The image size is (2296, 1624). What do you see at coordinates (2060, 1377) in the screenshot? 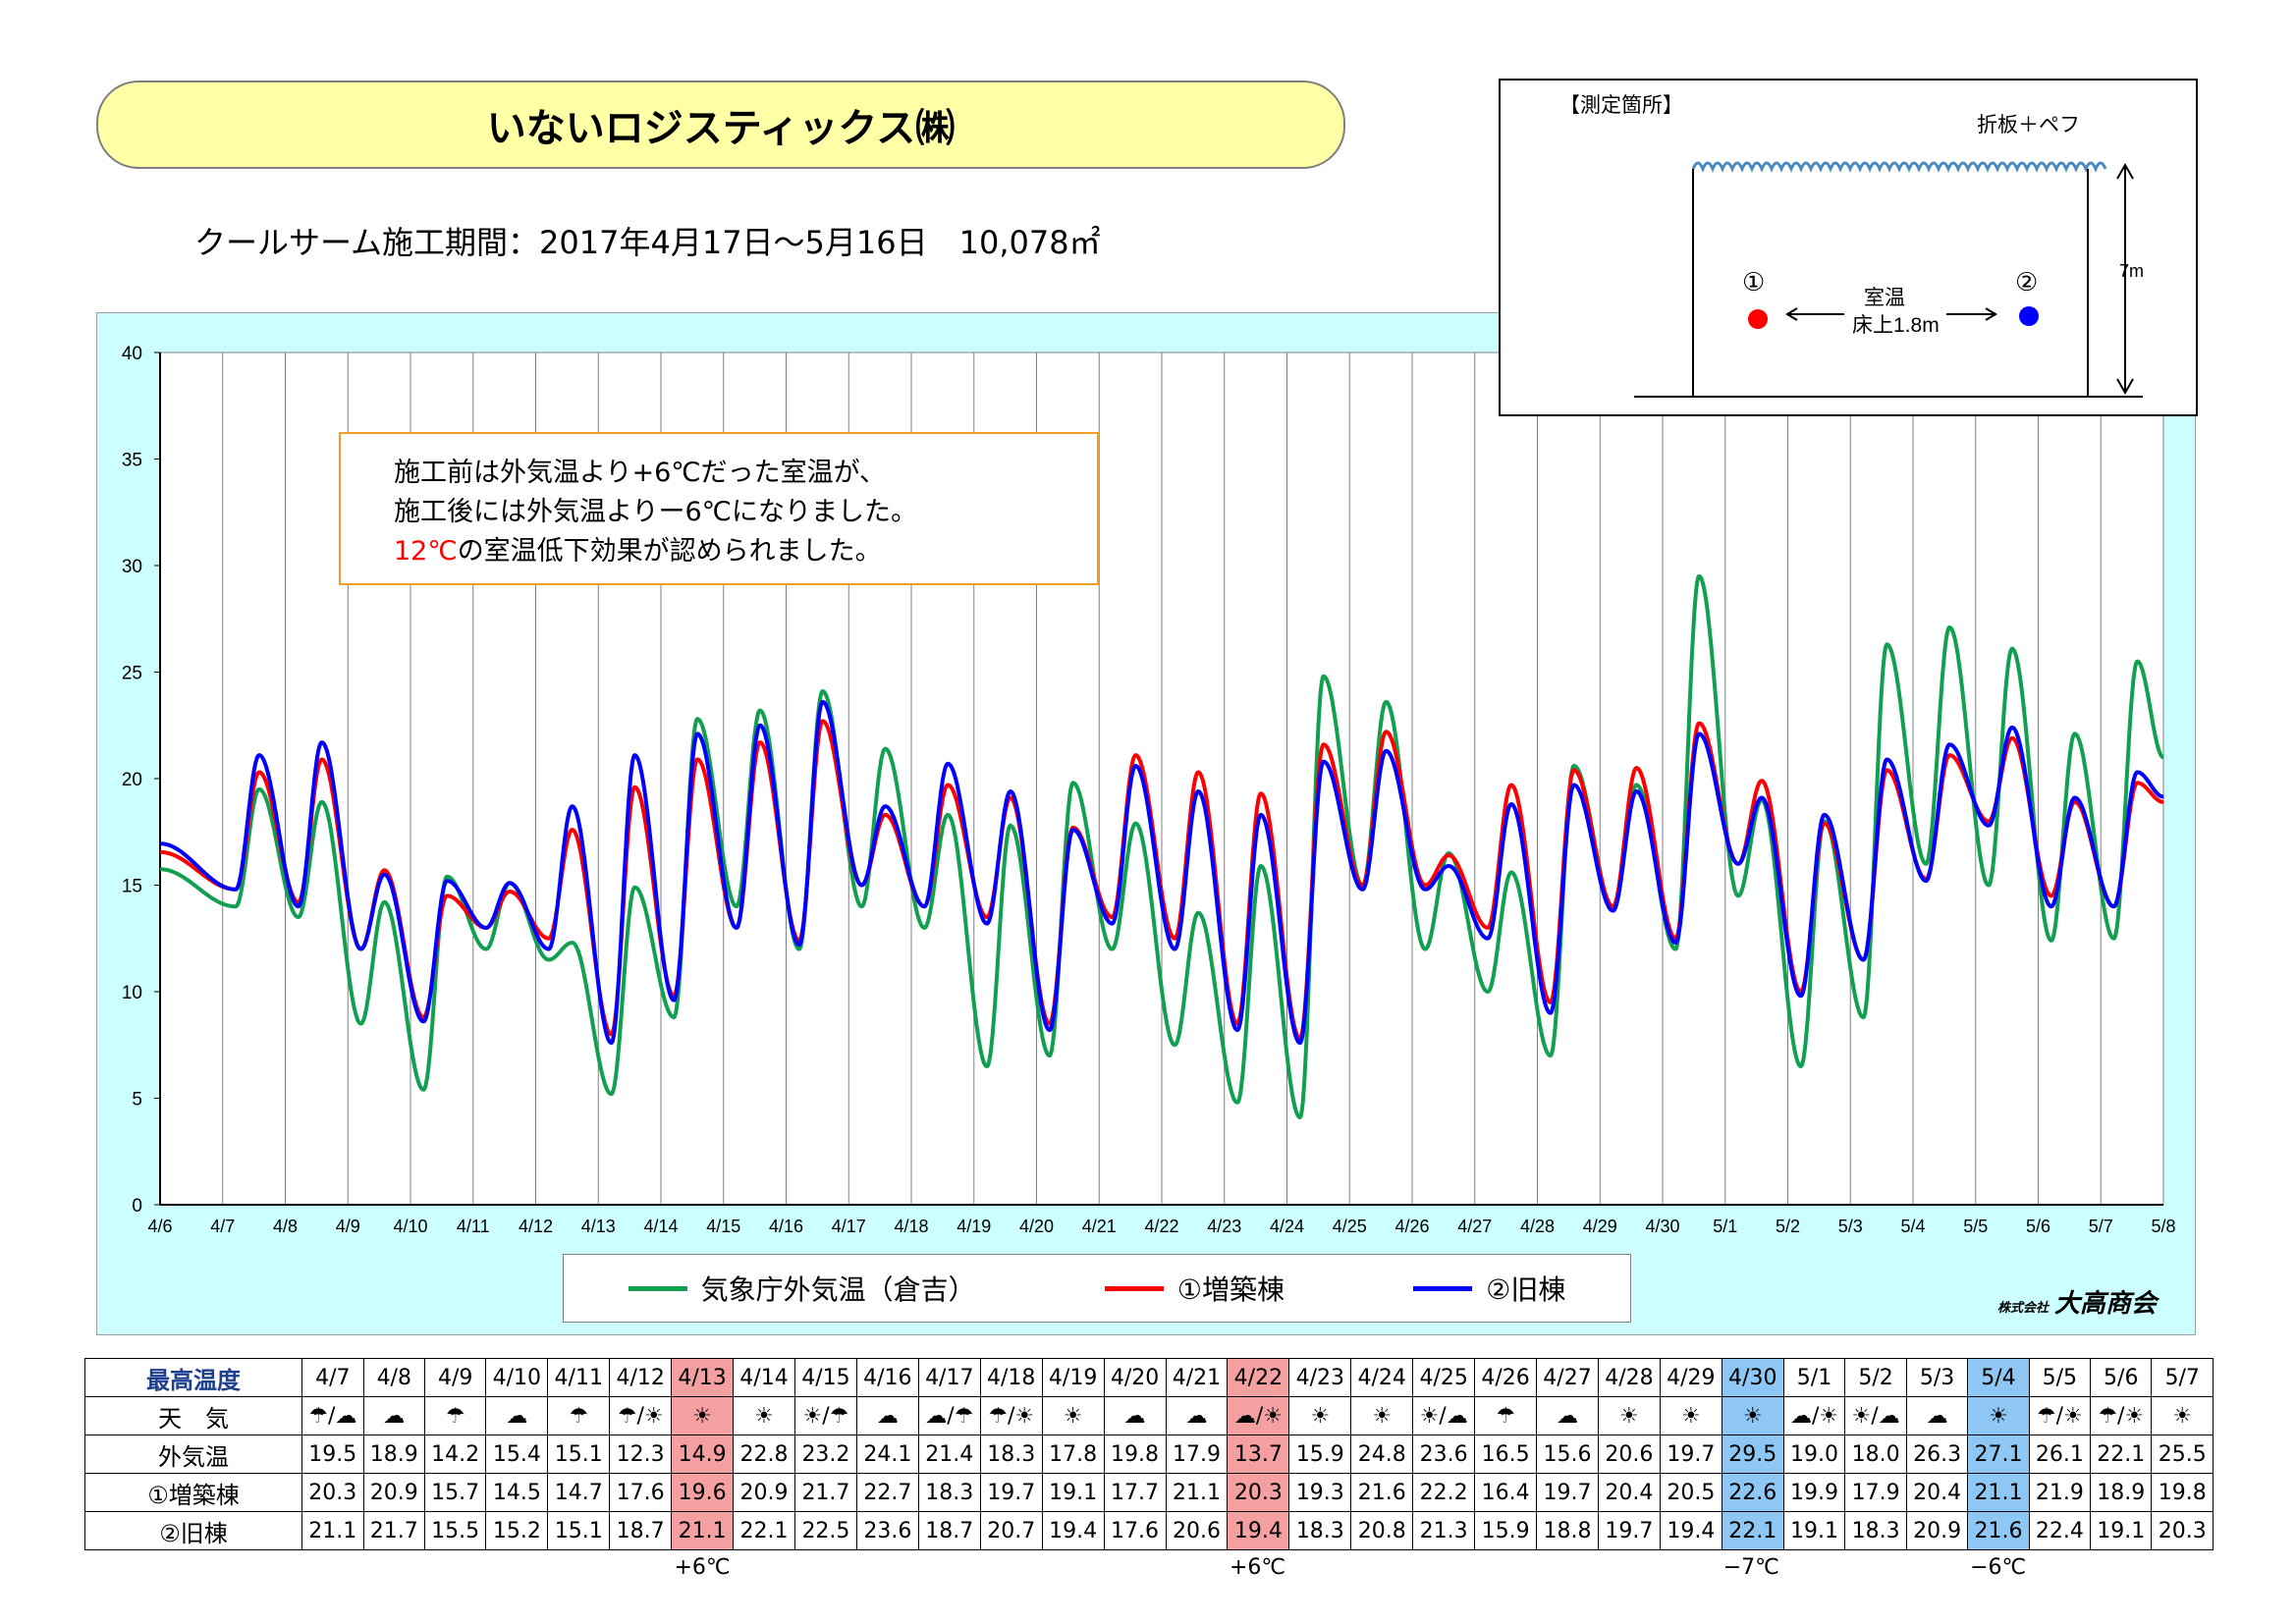
I see `date-row-cell: 5/5` at bounding box center [2060, 1377].